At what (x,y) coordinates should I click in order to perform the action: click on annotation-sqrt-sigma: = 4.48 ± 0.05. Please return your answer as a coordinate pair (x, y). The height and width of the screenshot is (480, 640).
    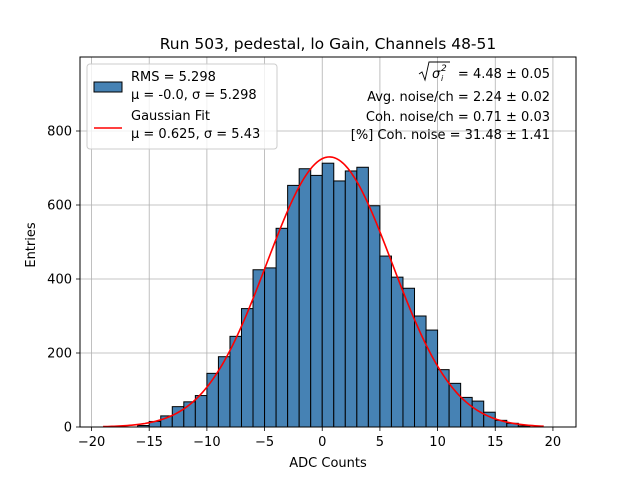
    Looking at the image, I should click on (504, 74).